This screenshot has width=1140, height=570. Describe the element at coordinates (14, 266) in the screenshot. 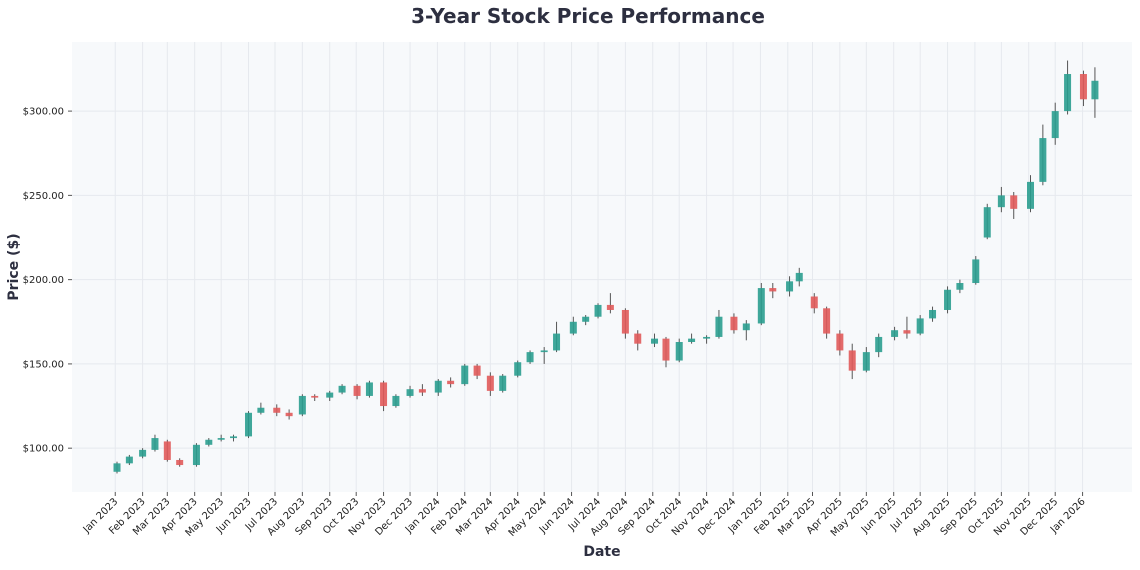

I see `y-axis-label: Price ($)` at that location.